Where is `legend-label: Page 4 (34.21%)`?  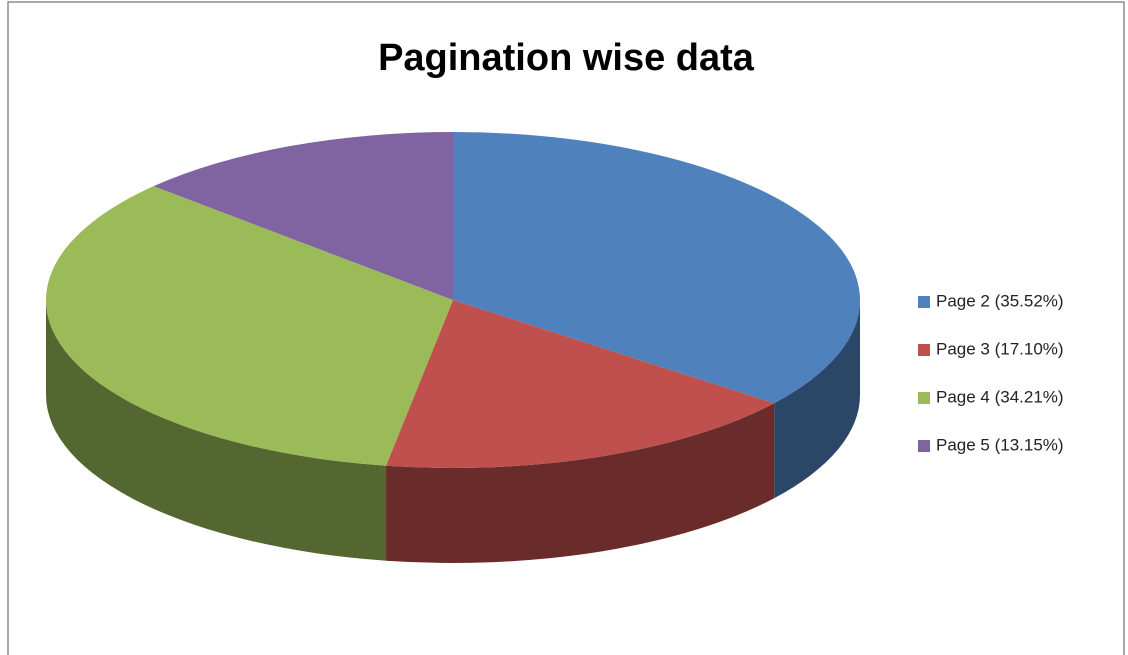
legend-label: Page 4 (34.21%) is located at coordinates (1000, 396).